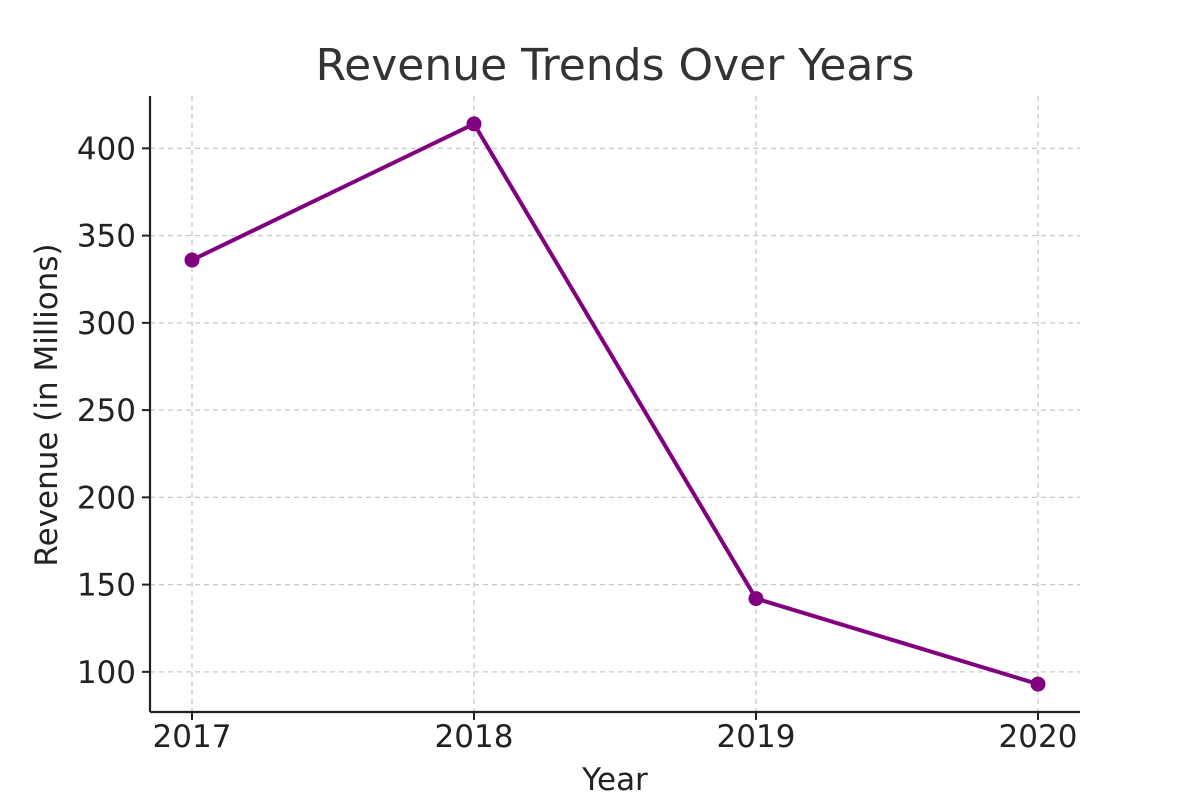 The height and width of the screenshot is (800, 1200). What do you see at coordinates (106, 237) in the screenshot?
I see `y-tick-label: 350` at bounding box center [106, 237].